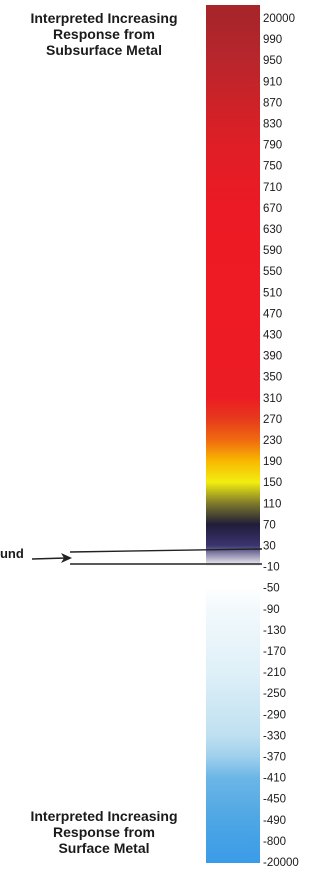 The image size is (334, 872). What do you see at coordinates (274, 779) in the screenshot?
I see `tick-label: -410` at bounding box center [274, 779].